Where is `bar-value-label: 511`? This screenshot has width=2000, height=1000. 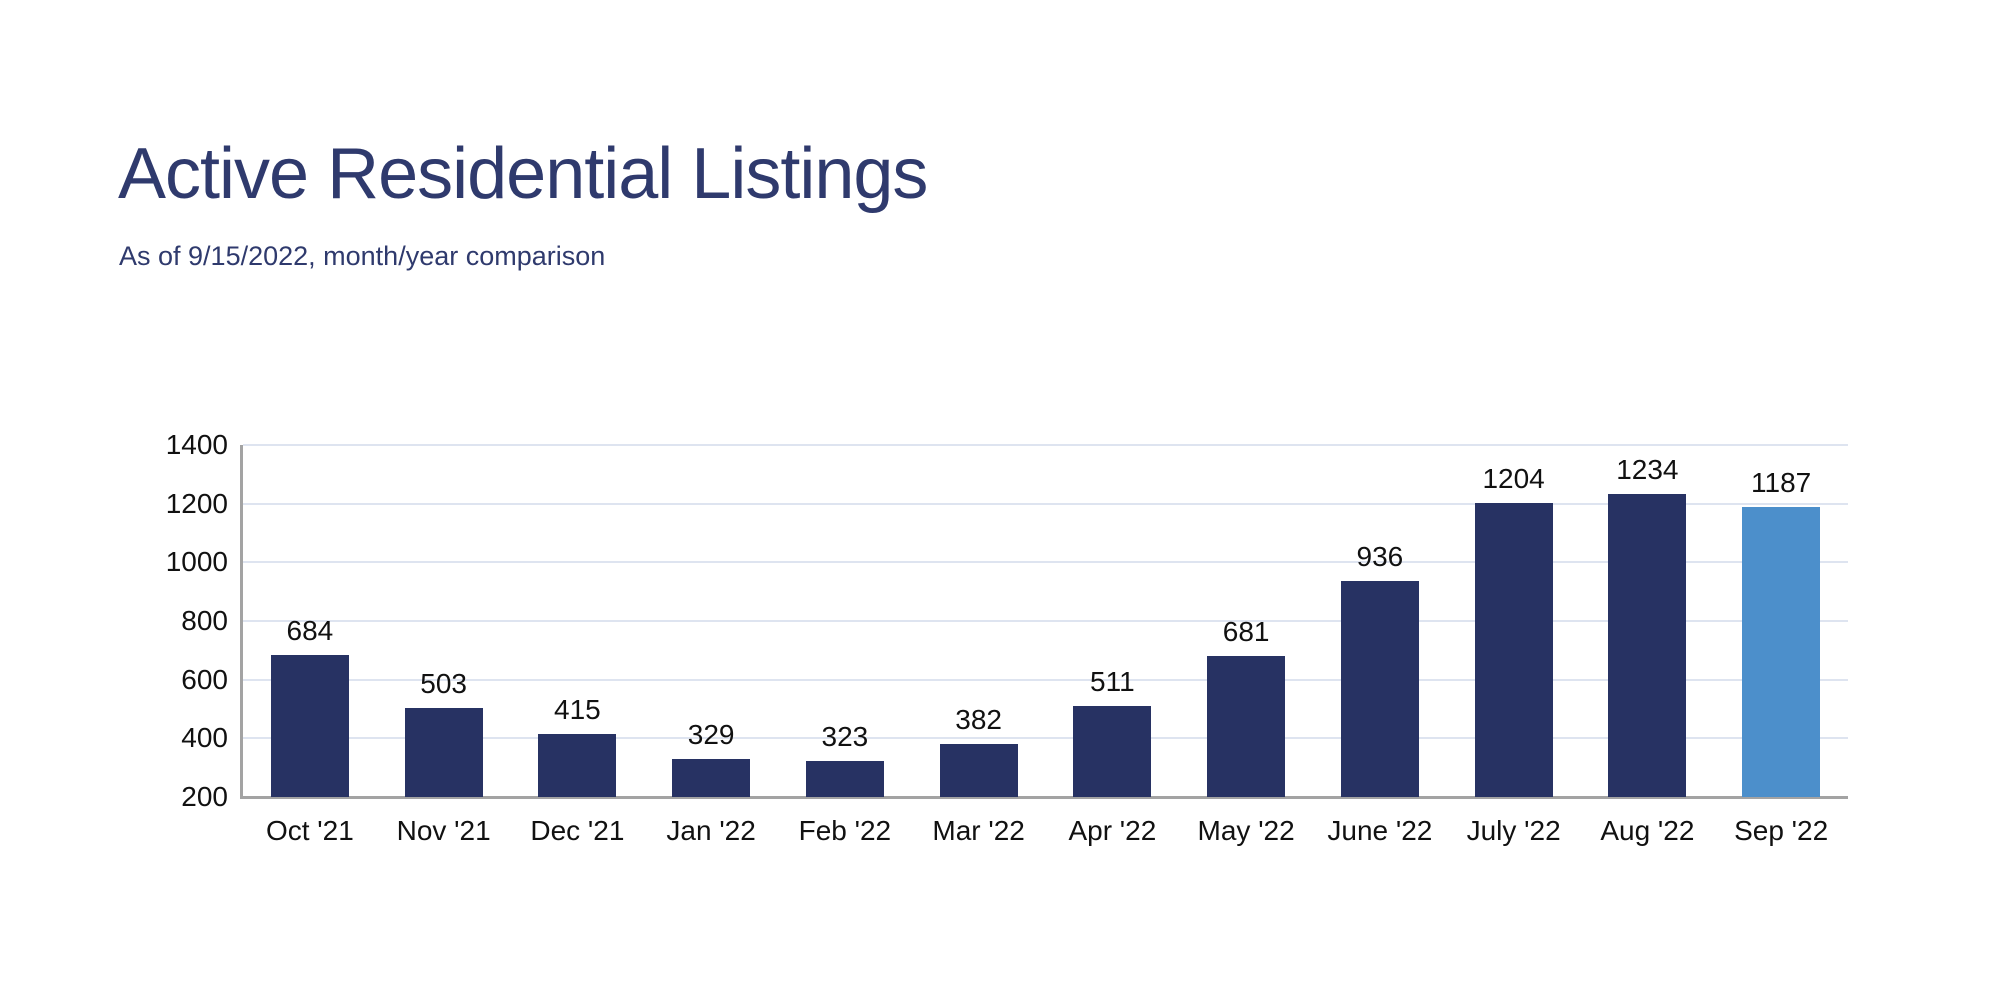
bar-value-label: 511 is located at coordinates (1112, 681).